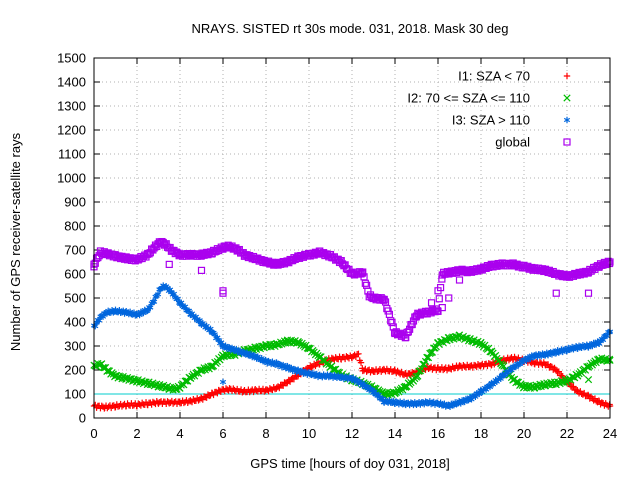 This screenshot has height=480, width=640. I want to click on x-tick-label: 8, so click(265, 433).